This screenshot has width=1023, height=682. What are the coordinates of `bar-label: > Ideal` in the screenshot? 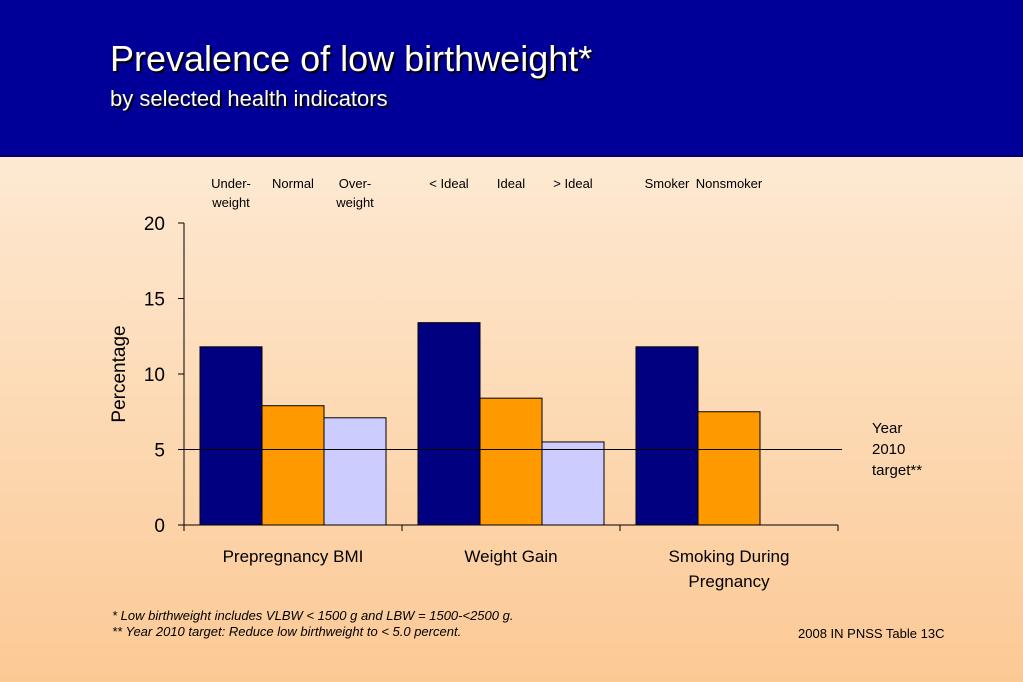 It's located at (573, 183).